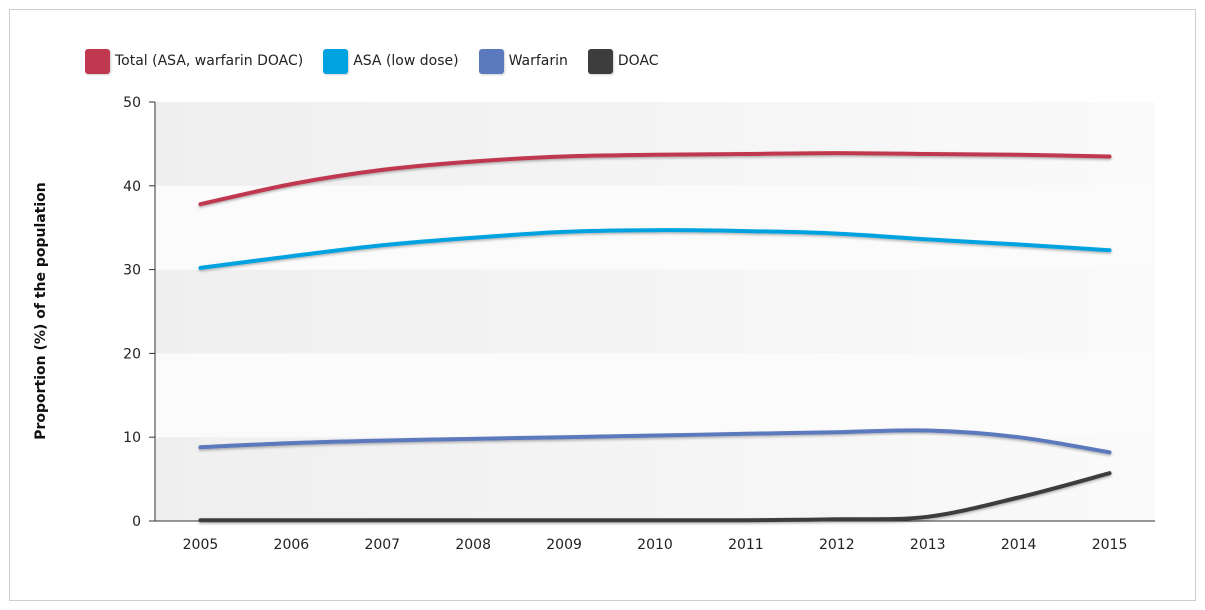 Image resolution: width=1205 pixels, height=610 pixels. I want to click on legend-swatch-total, so click(97, 61).